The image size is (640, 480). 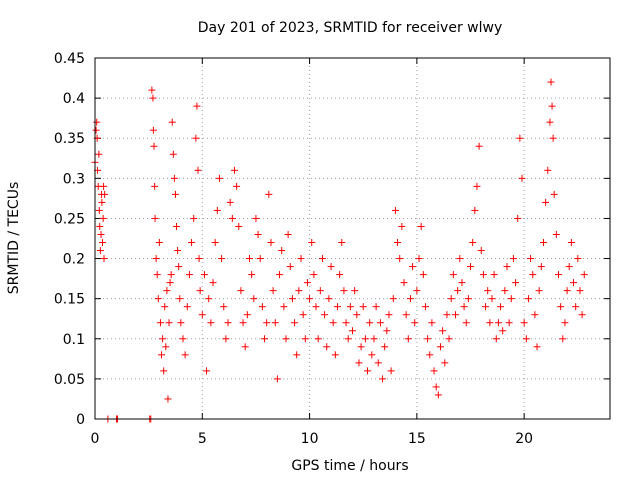 I want to click on y-tick-label: 0.3, so click(x=74, y=179).